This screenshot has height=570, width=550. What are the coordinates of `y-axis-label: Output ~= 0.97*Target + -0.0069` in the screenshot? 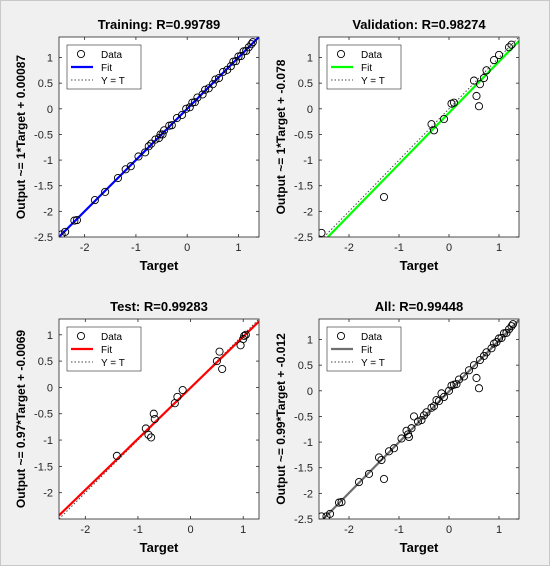 It's located at (21, 419).